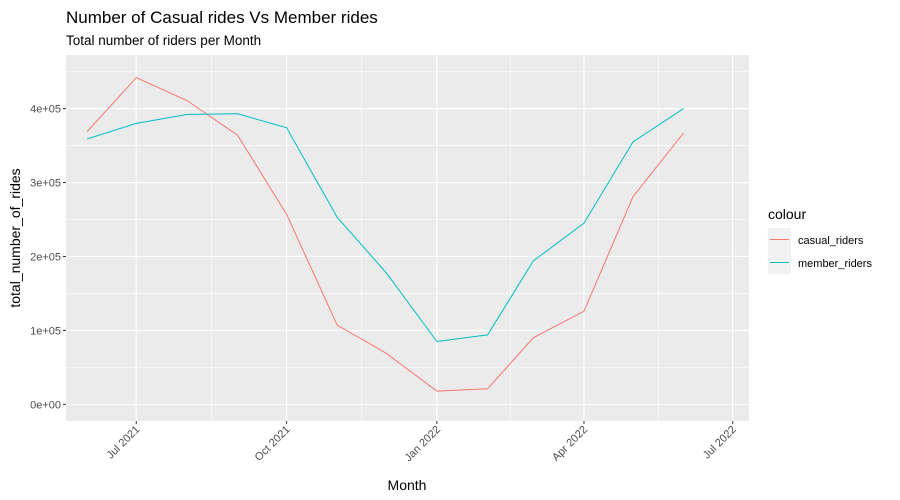  What do you see at coordinates (835, 264) in the screenshot?
I see `legend-label-member-riders: member_riders` at bounding box center [835, 264].